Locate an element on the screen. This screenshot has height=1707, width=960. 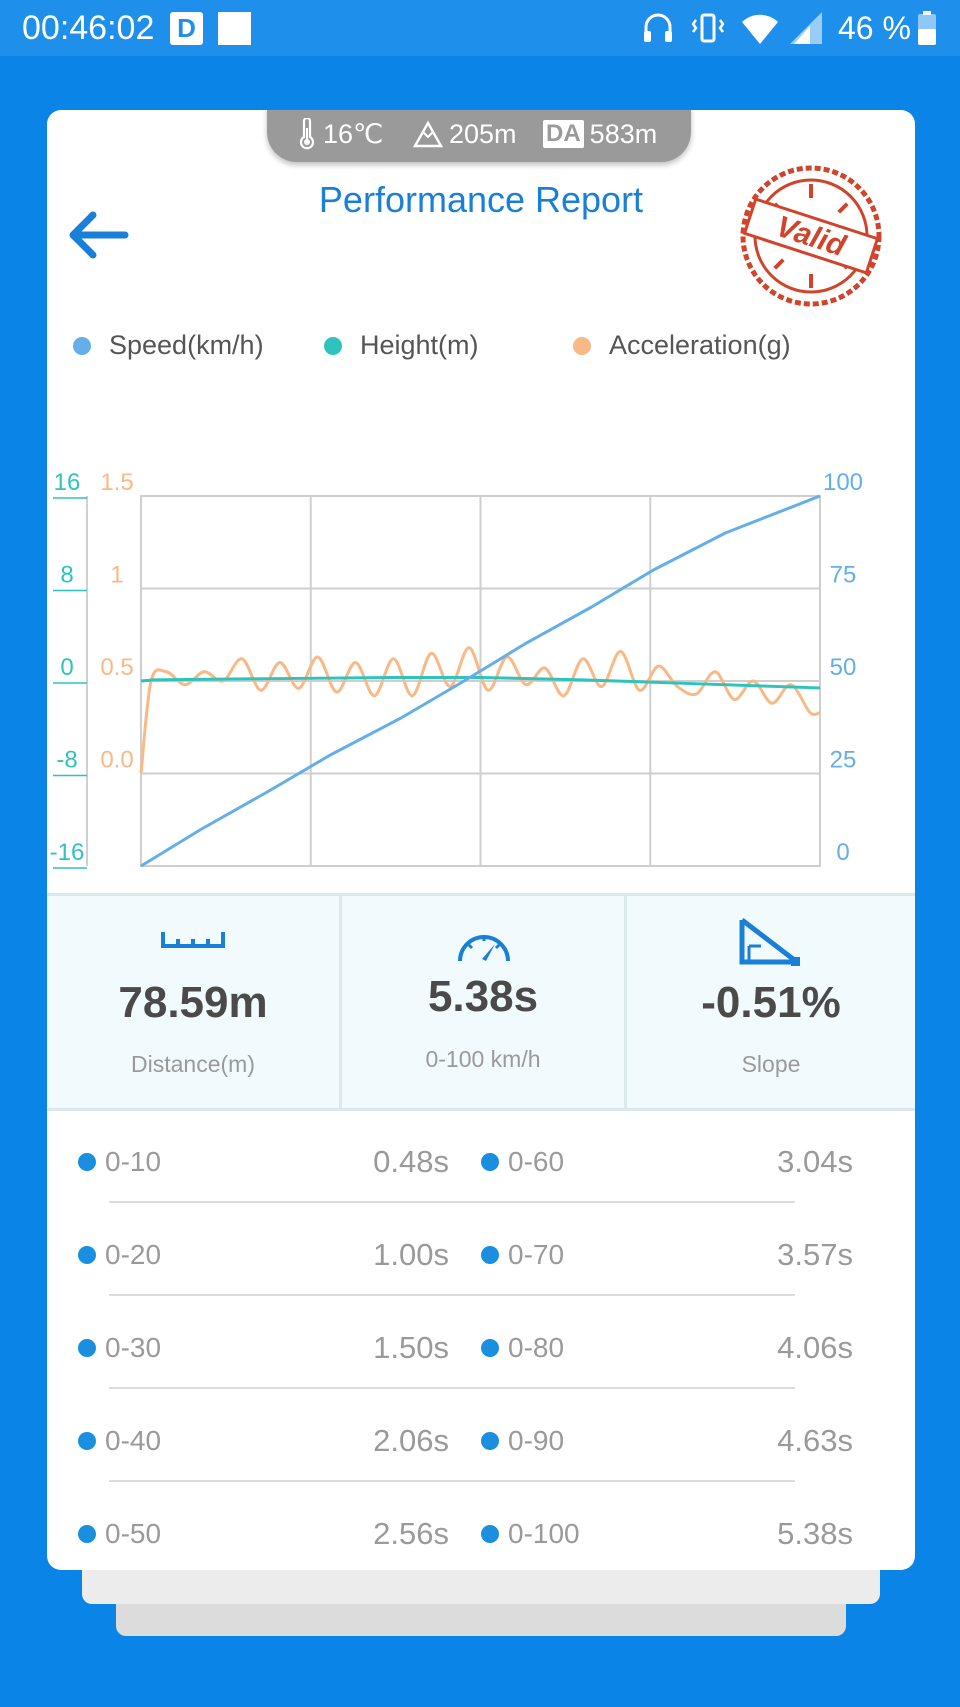
signal-icon is located at coordinates (806, 28).